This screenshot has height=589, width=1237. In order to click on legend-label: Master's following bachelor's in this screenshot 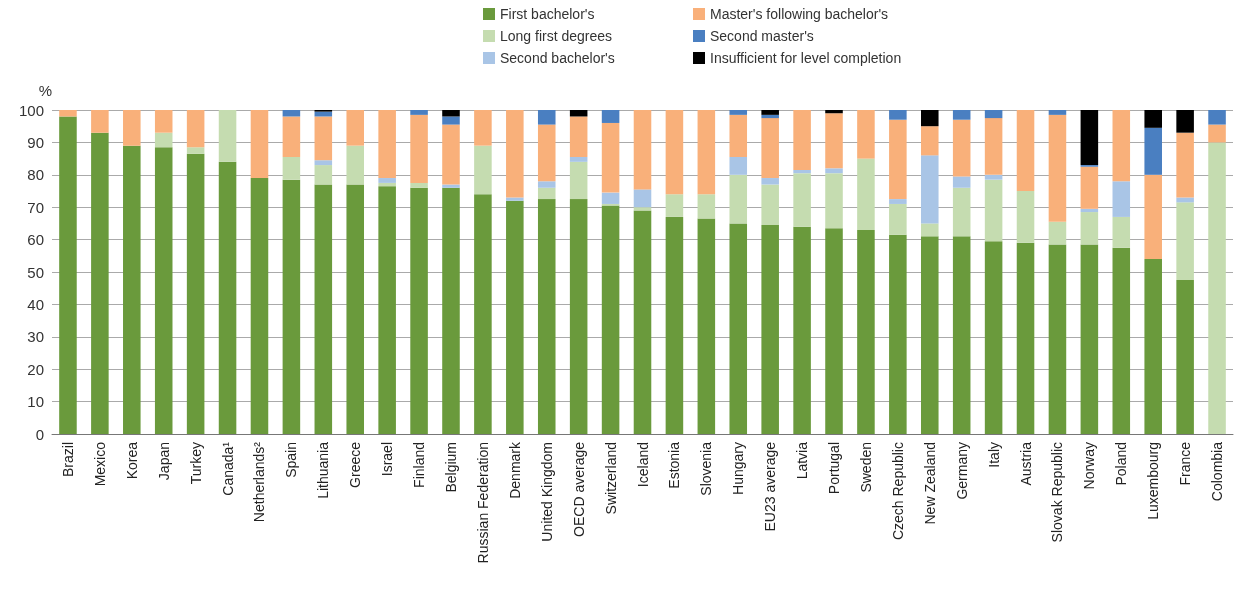, I will do `click(799, 14)`.